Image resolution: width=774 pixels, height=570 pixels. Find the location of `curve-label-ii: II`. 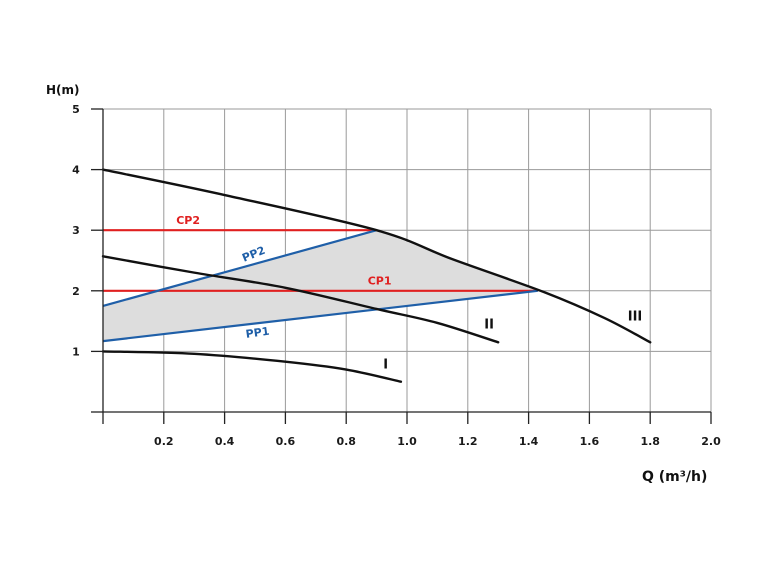

curve-label-ii: II is located at coordinates (489, 324).